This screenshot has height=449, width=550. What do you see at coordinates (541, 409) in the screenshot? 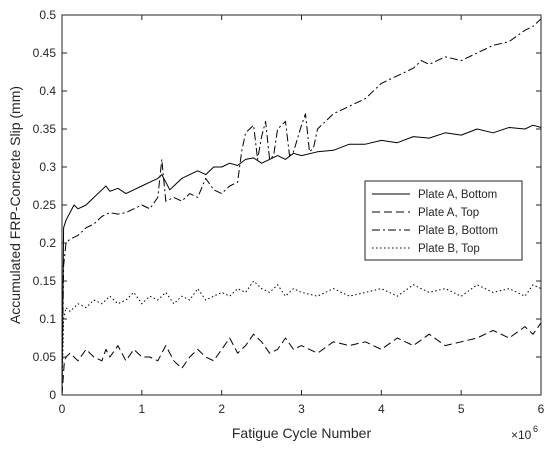
I see `x-tick-label: 6` at bounding box center [541, 409].